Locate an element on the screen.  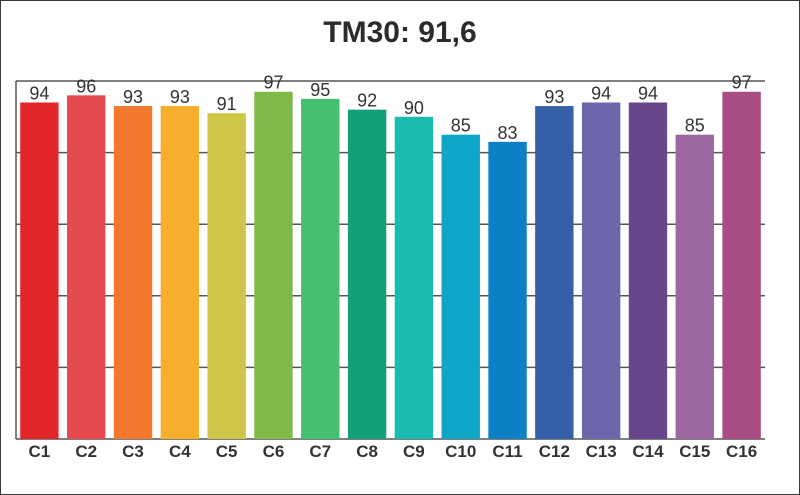
bar-c14 is located at coordinates (648, 270).